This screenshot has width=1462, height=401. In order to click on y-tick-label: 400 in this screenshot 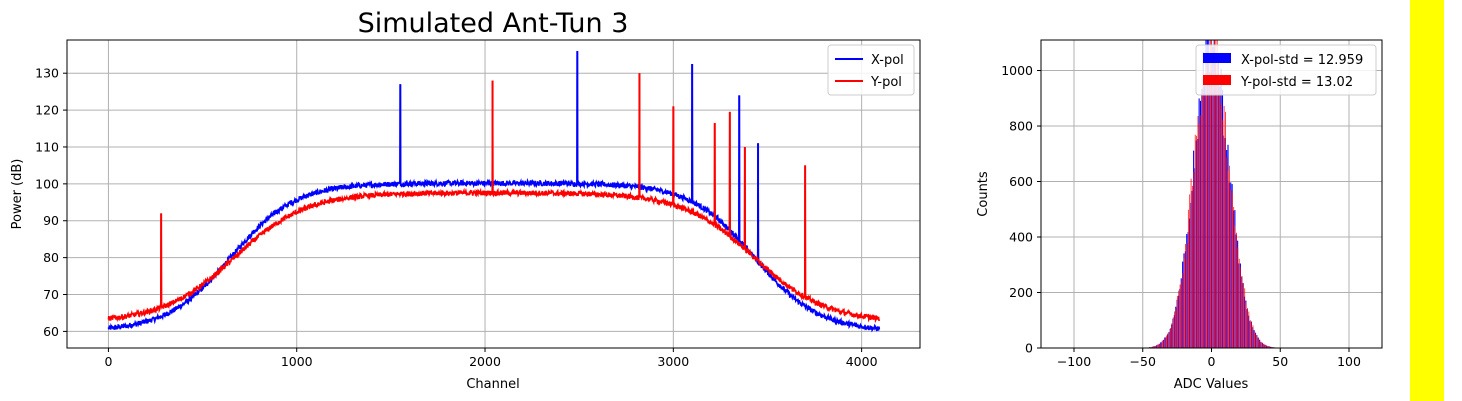, I will do `click(1021, 237)`.